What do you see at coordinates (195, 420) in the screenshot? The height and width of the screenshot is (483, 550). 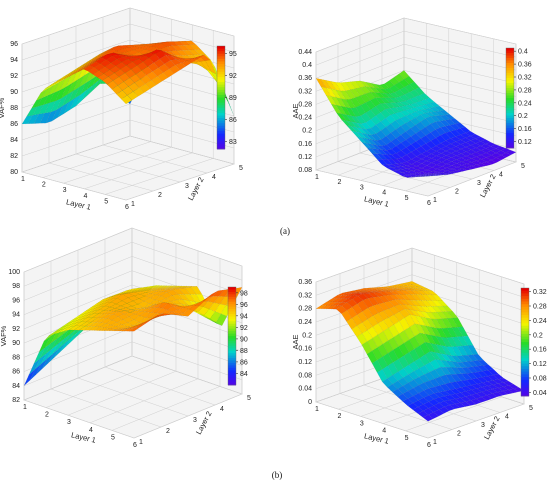 I see `y-tick-label: 3` at bounding box center [195, 420].